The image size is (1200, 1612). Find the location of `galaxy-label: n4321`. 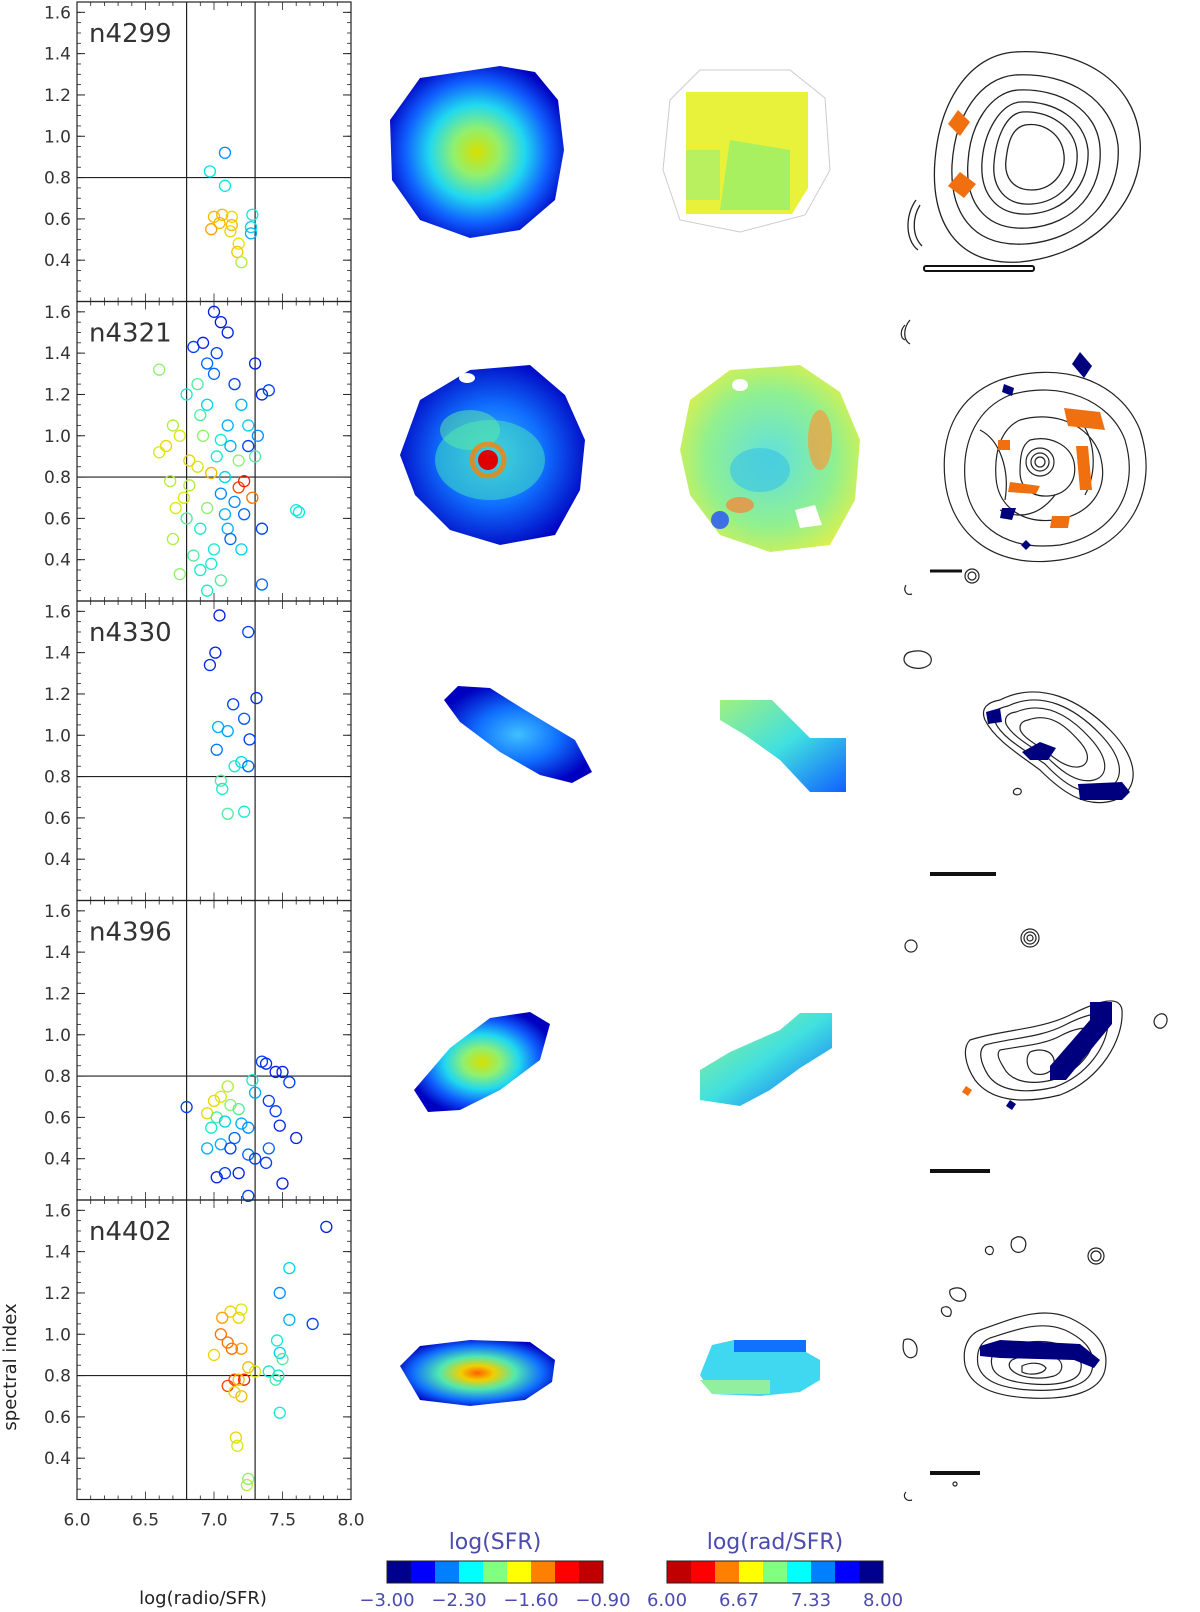

galaxy-label: n4321 is located at coordinates (130, 334).